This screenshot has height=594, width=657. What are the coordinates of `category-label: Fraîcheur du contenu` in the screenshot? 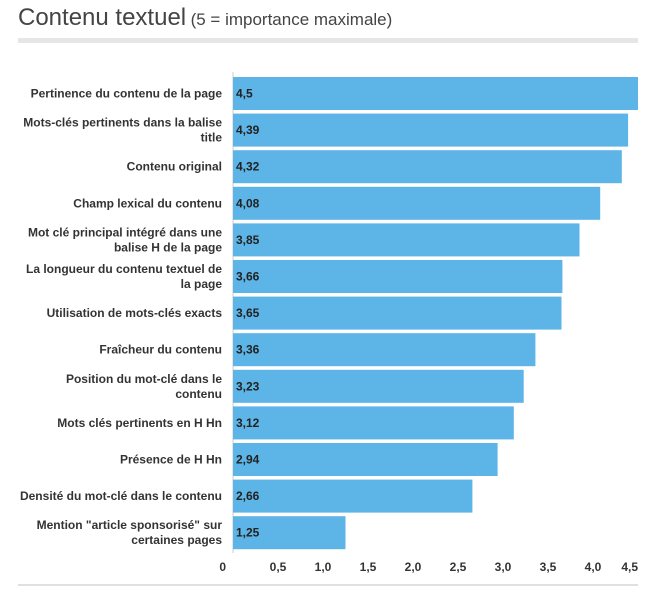 It's located at (160, 350).